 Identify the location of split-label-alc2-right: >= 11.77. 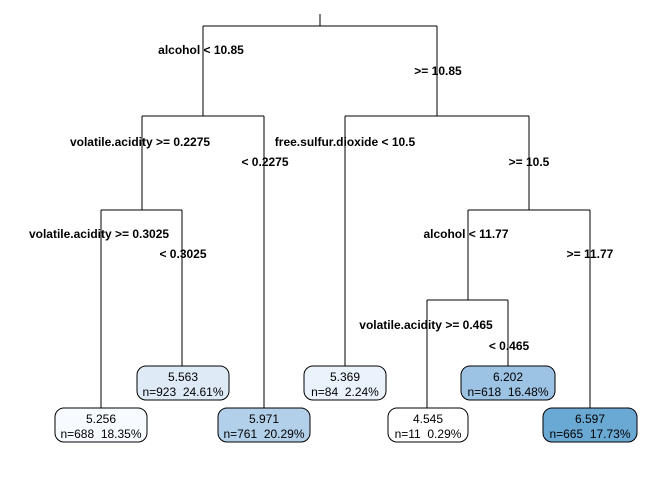
(590, 254).